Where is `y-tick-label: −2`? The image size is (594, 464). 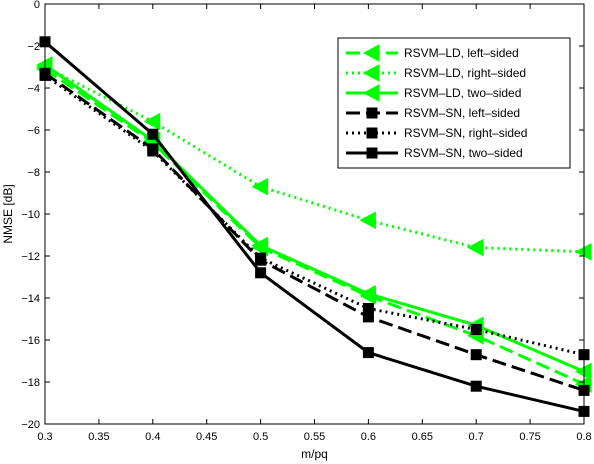
y-tick-label: −2 is located at coordinates (33, 47).